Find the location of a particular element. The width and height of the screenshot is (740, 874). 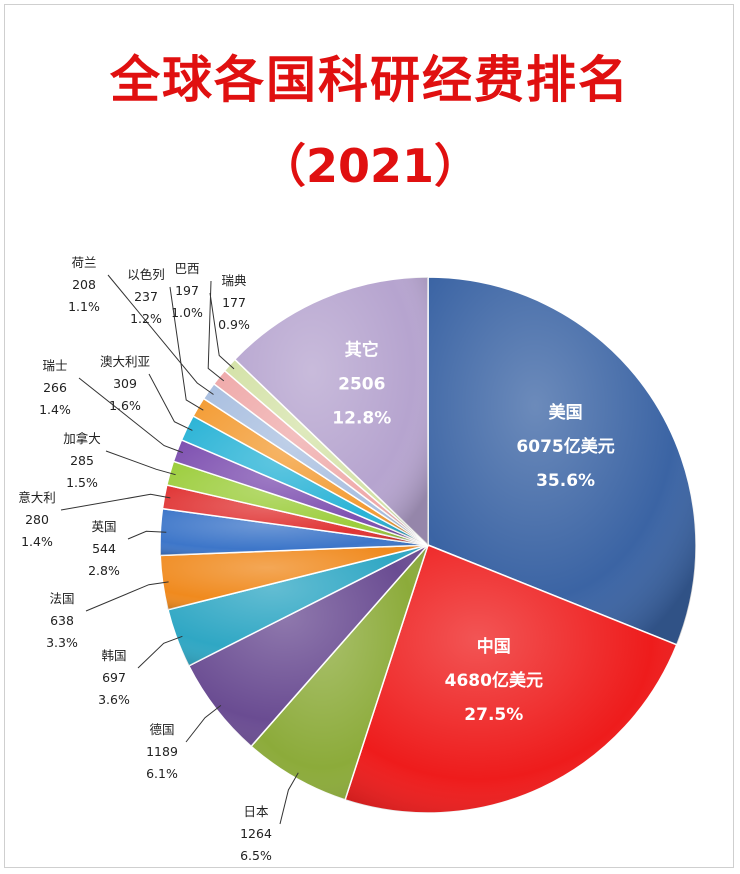

slice-label-name: 日本 is located at coordinates (256, 811).